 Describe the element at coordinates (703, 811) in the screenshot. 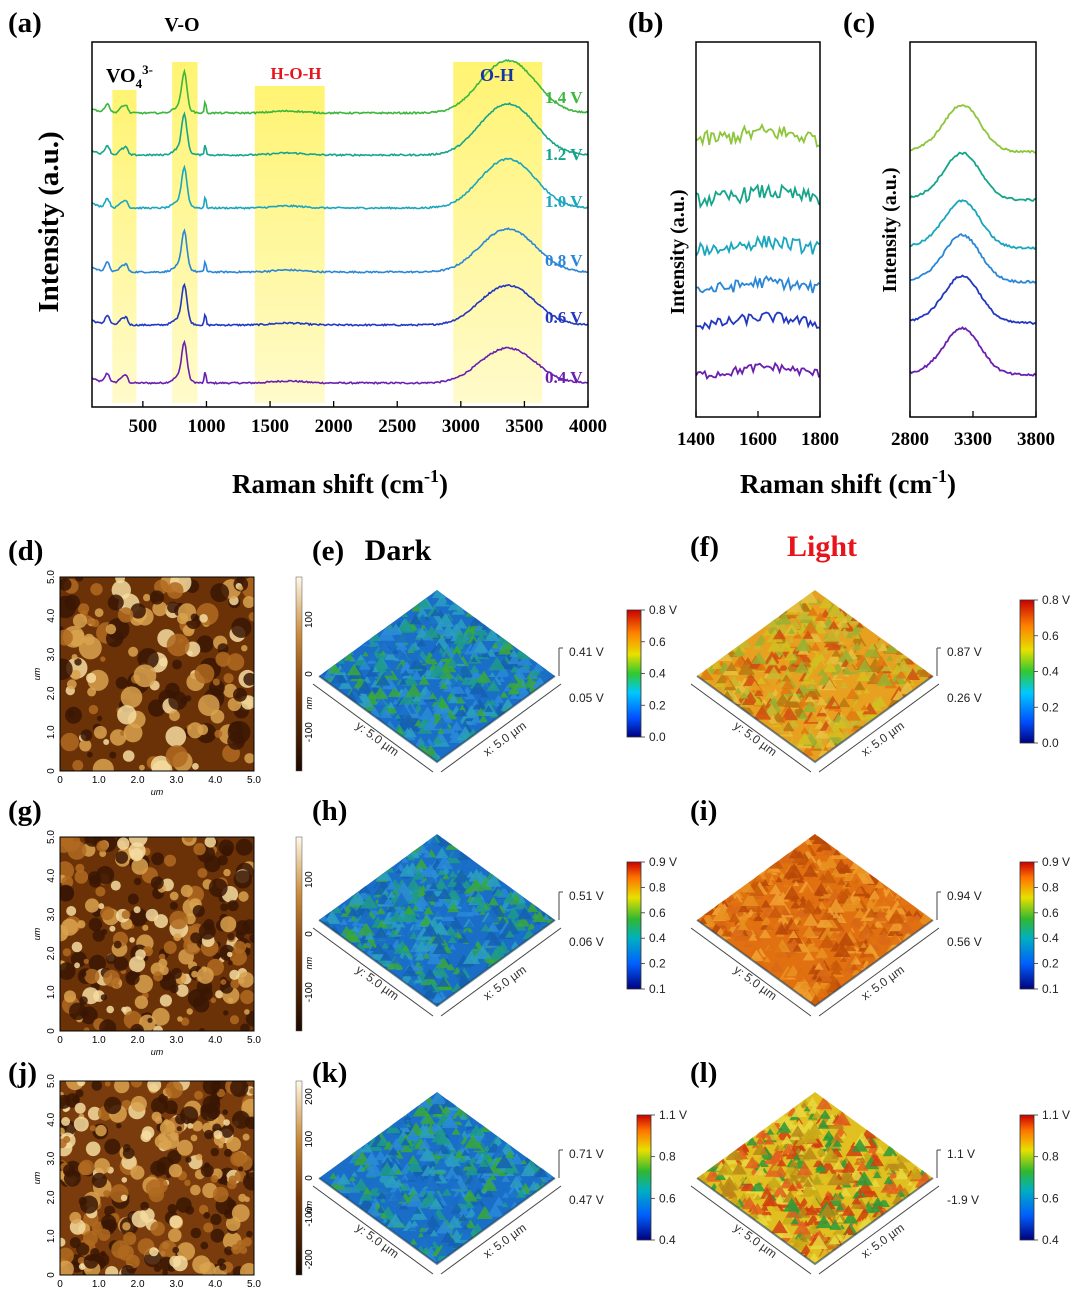

I see `kpfm-panel-label: (i)` at that location.